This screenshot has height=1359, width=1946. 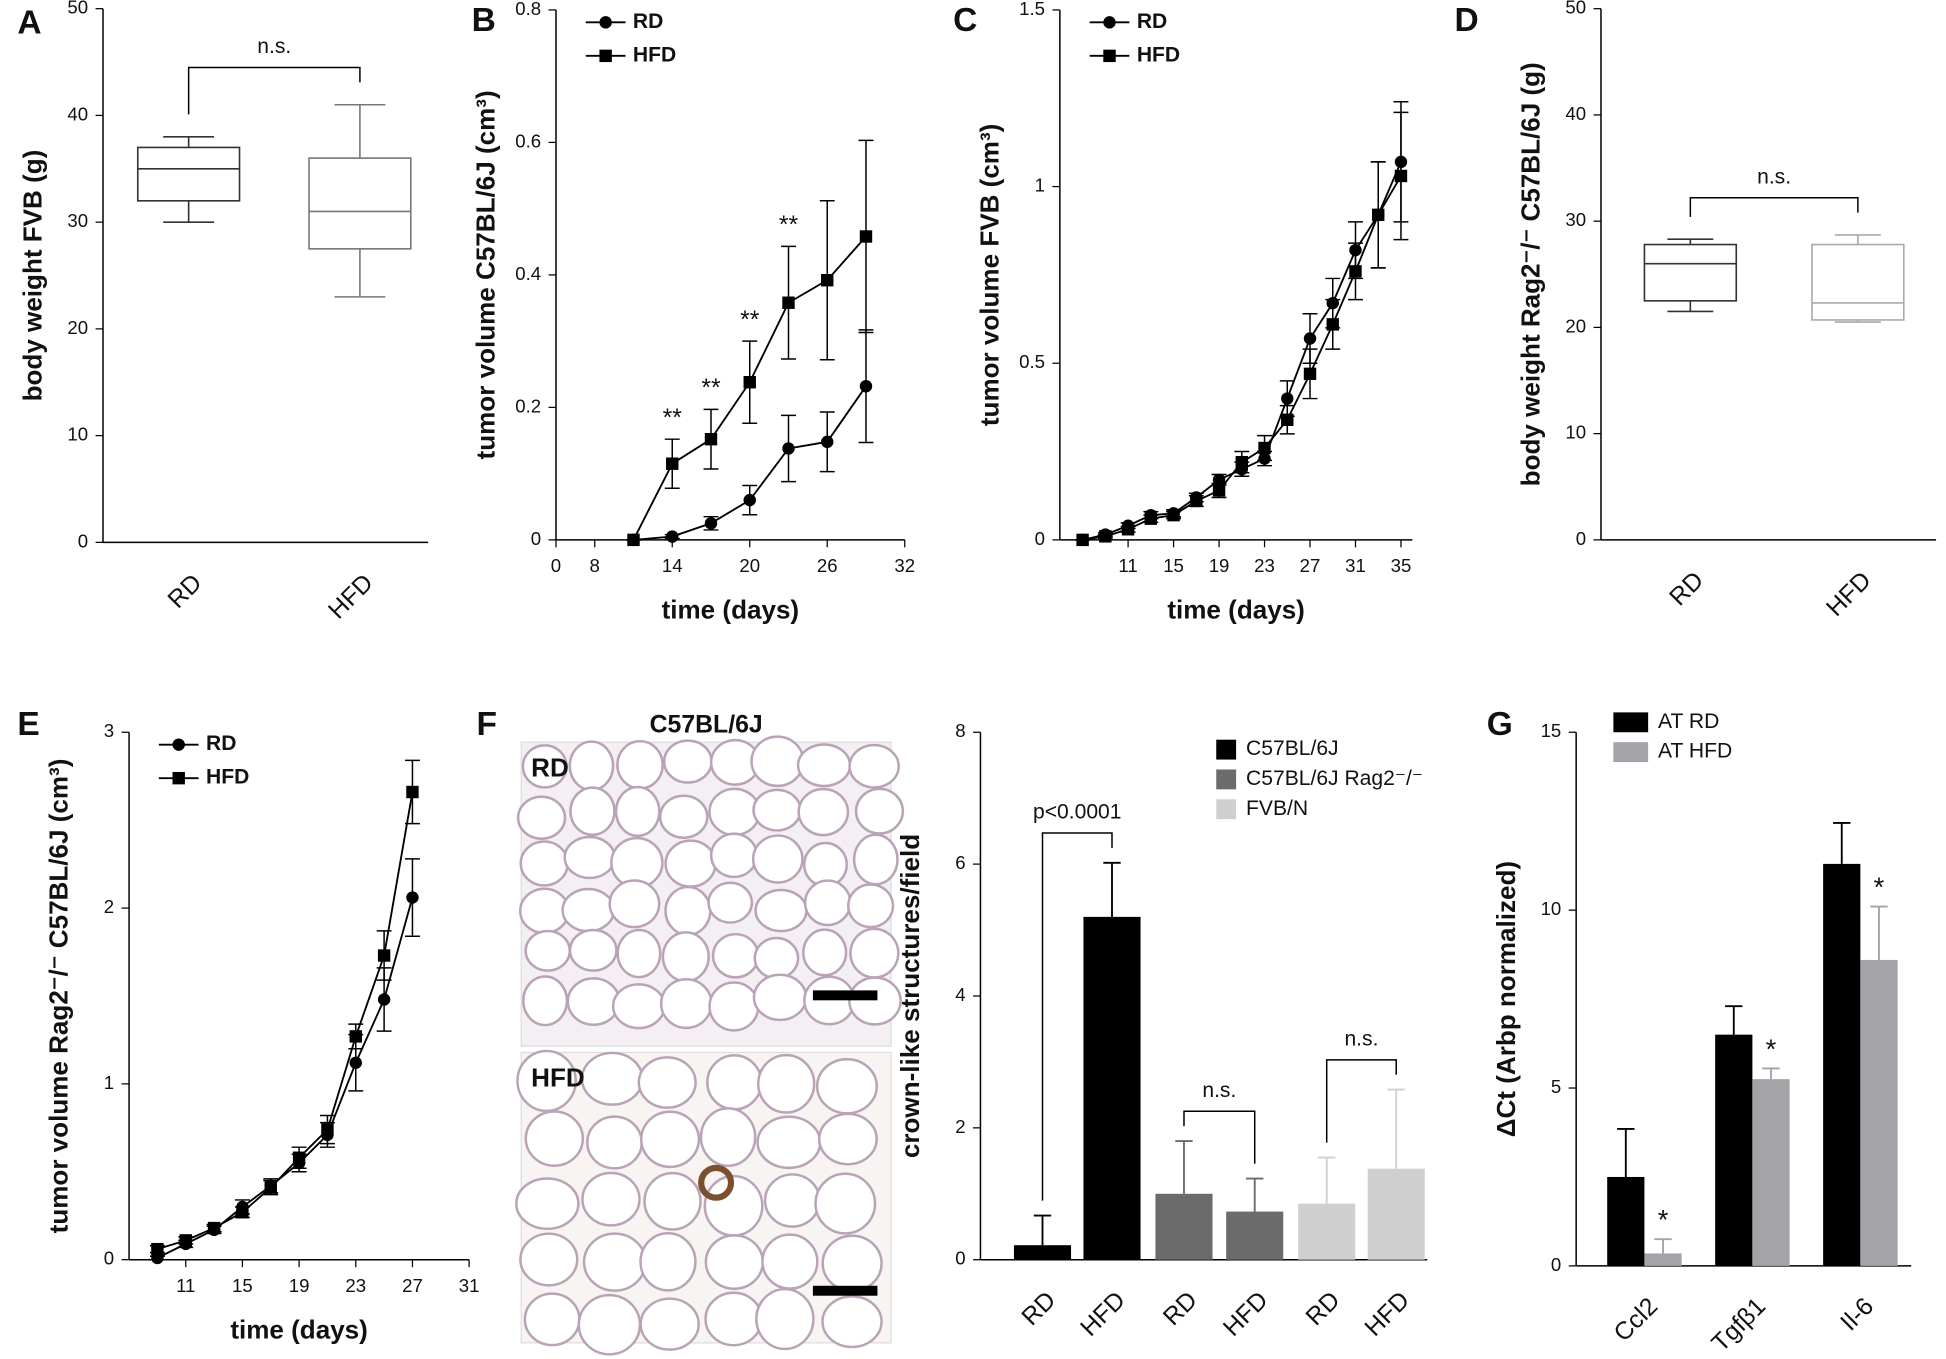 I want to click on y-tick-label: 6, so click(x=960, y=862).